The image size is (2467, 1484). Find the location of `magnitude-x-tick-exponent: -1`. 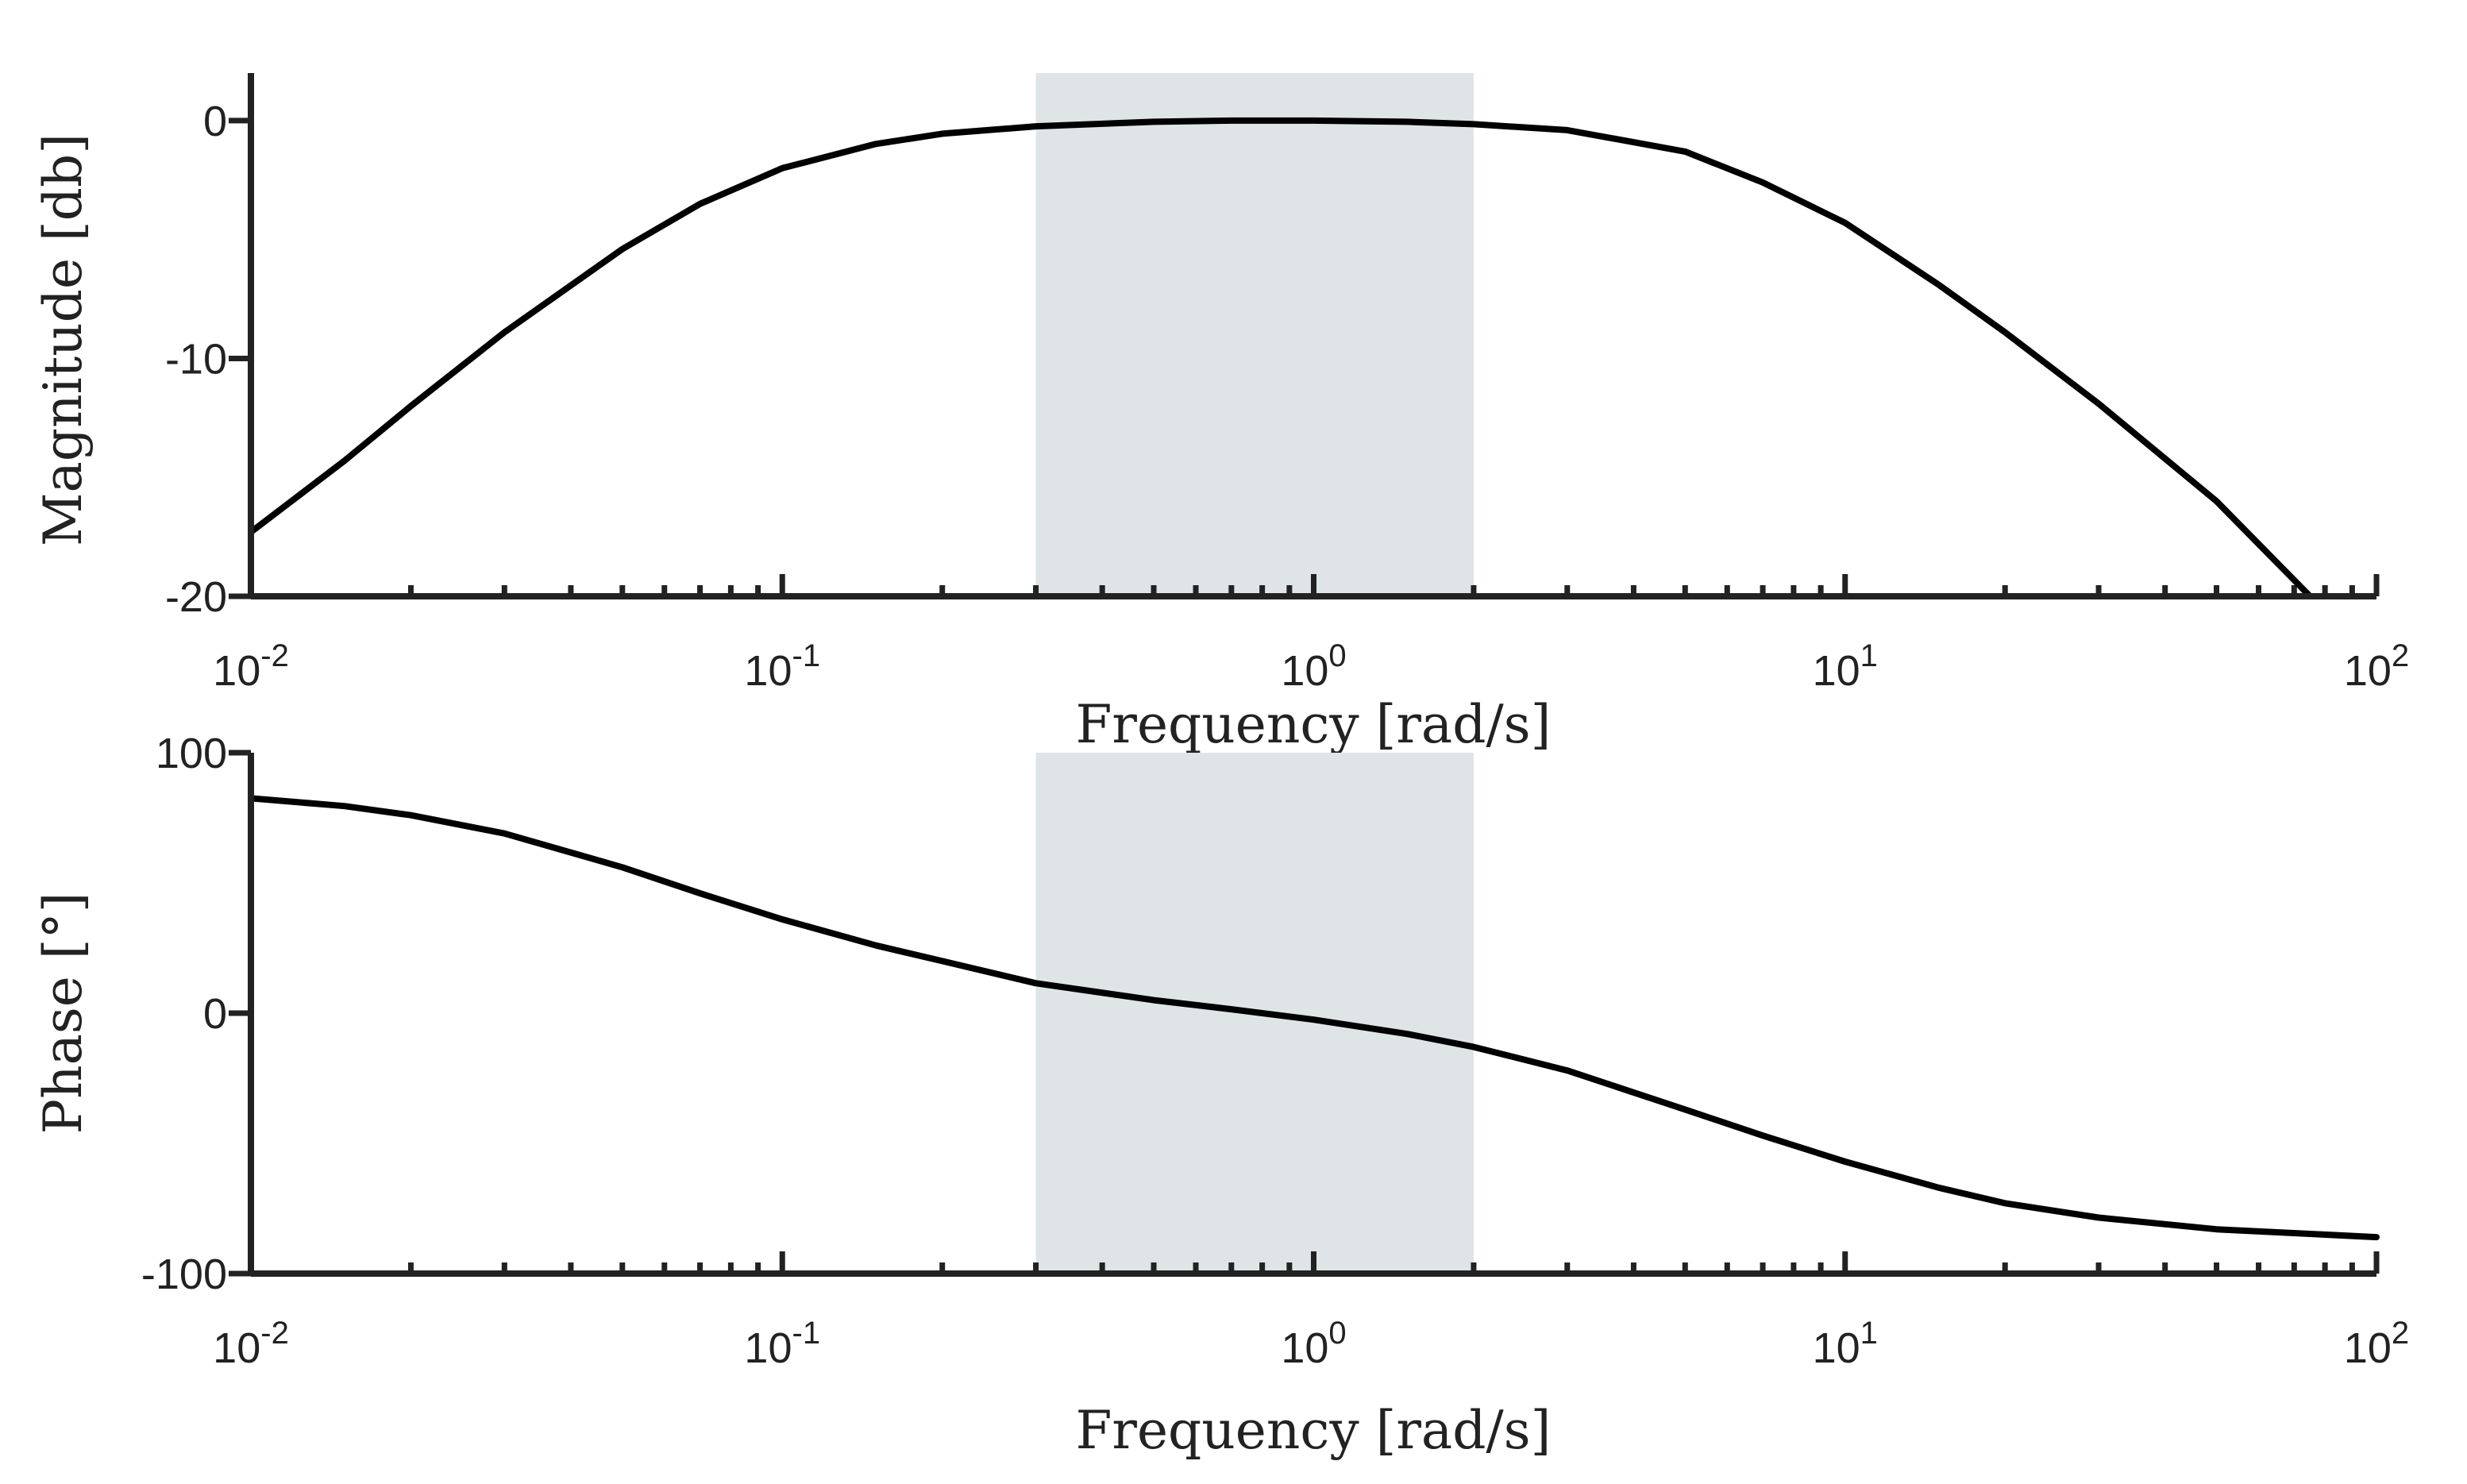

magnitude-x-tick-exponent: -1 is located at coordinates (806, 656).